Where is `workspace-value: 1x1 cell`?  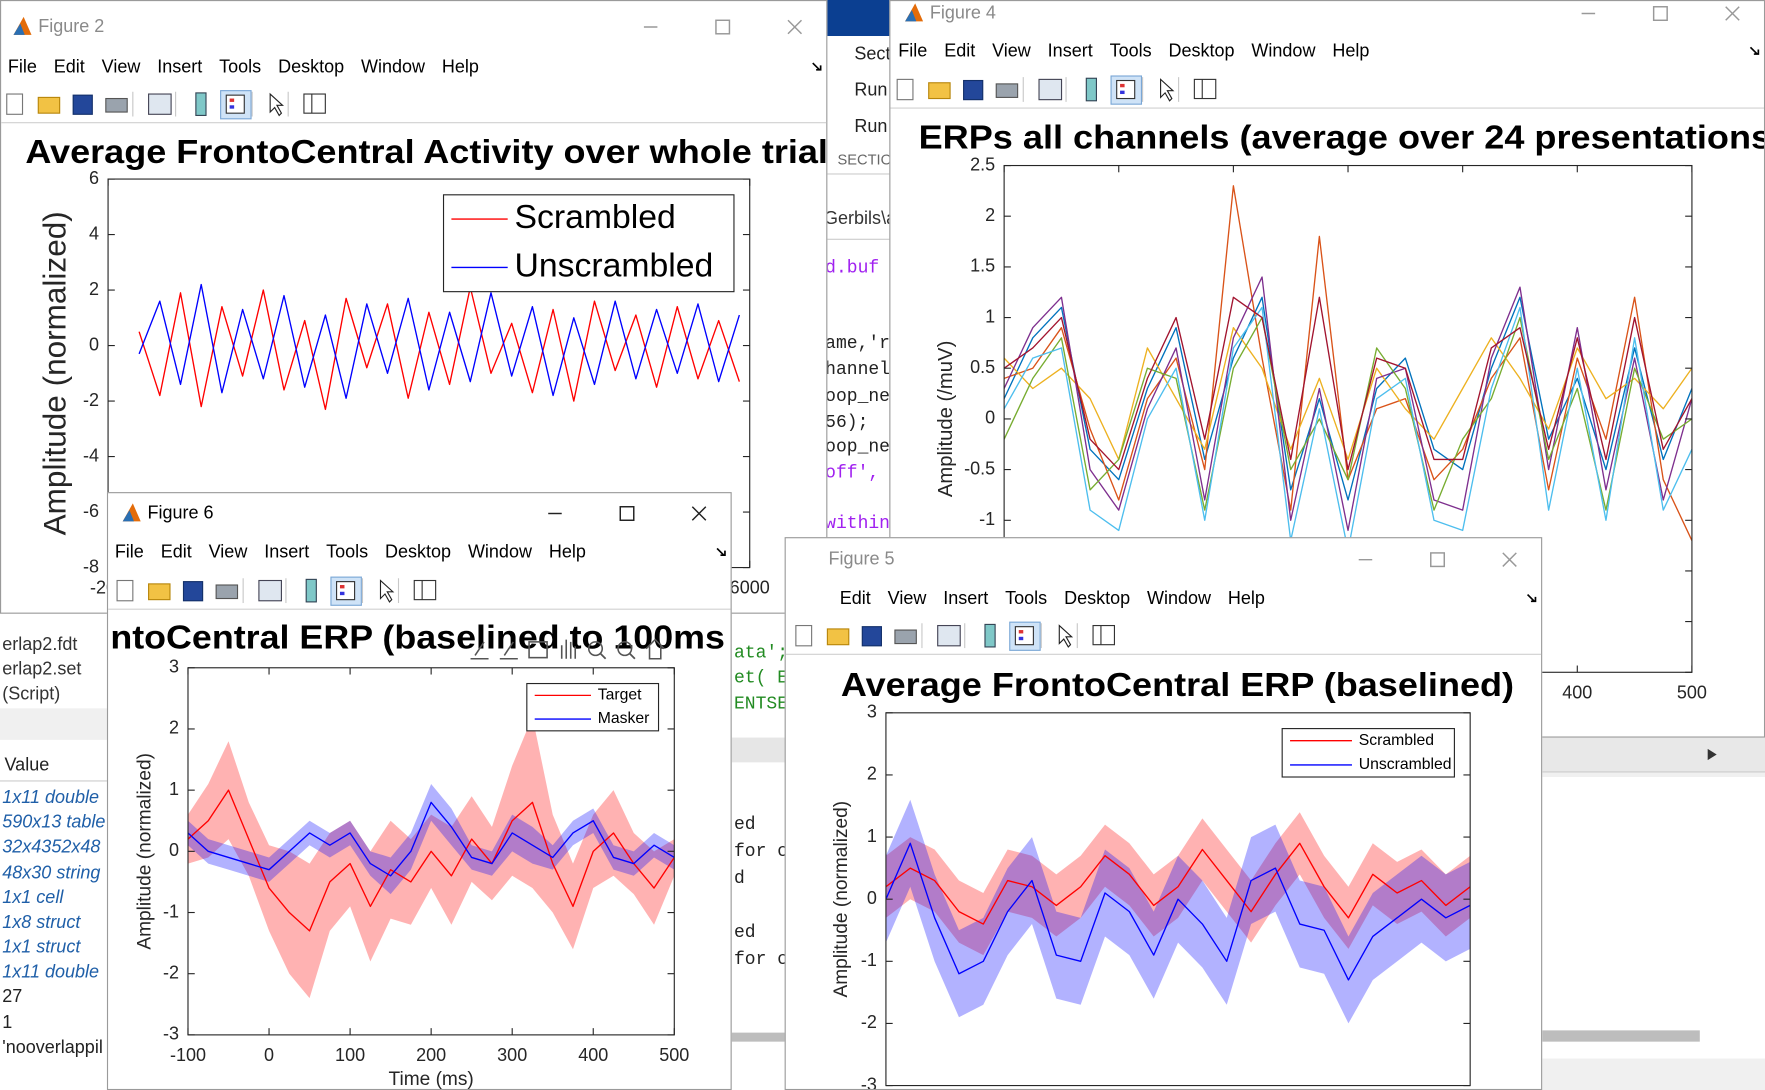 workspace-value: 1x1 cell is located at coordinates (33, 898).